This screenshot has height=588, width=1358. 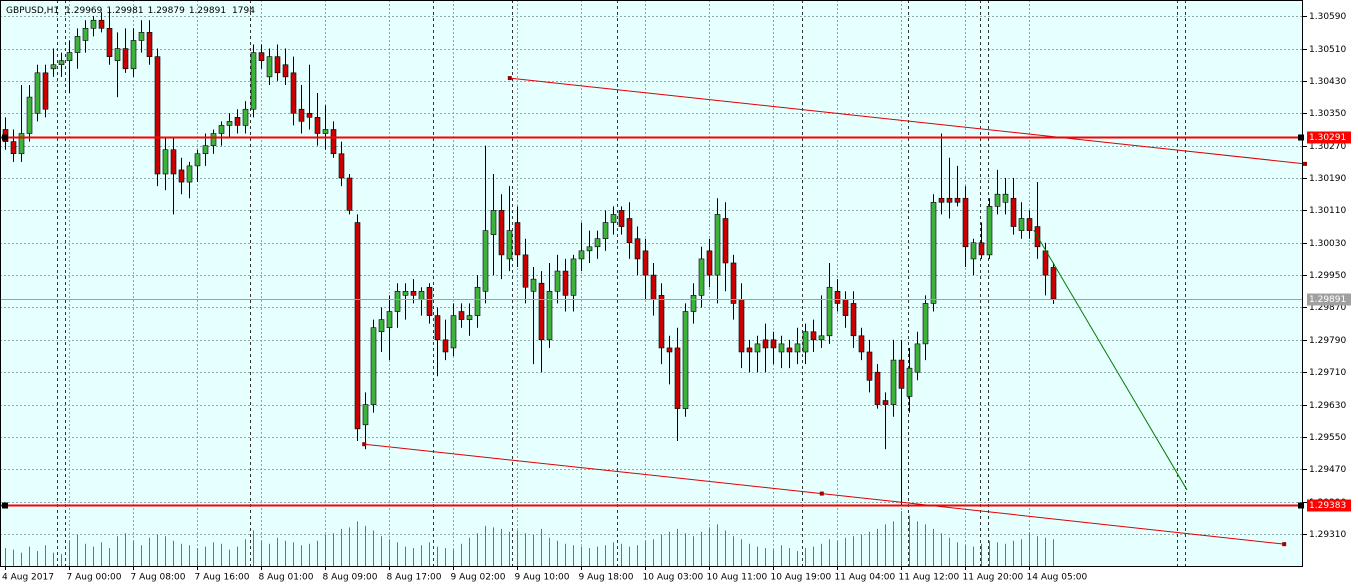 What do you see at coordinates (1327, 300) in the screenshot?
I see `bid-label: 1.29891` at bounding box center [1327, 300].